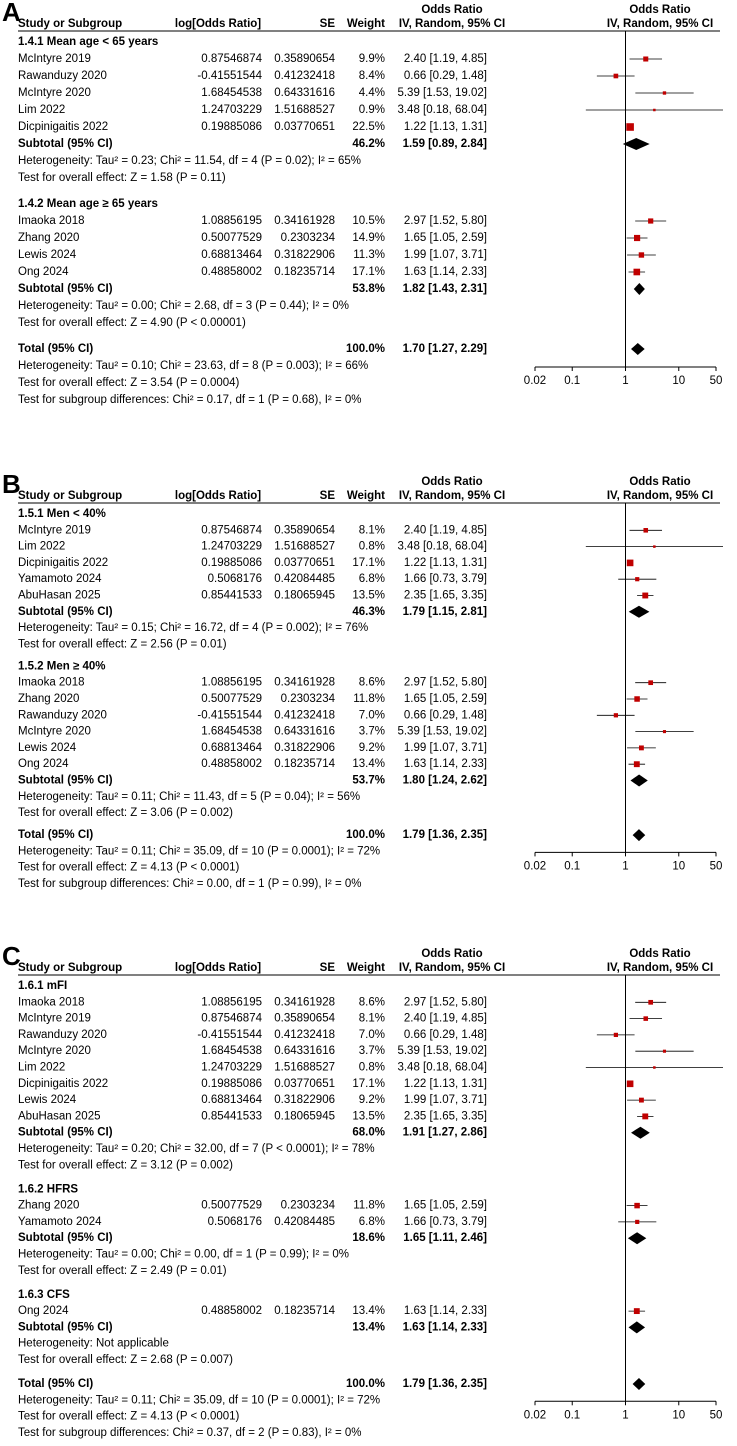 This screenshot has height=1446, width=737. Describe the element at coordinates (218, 968) in the screenshot. I see `header-log-or: log[Odds Ratio]` at that location.